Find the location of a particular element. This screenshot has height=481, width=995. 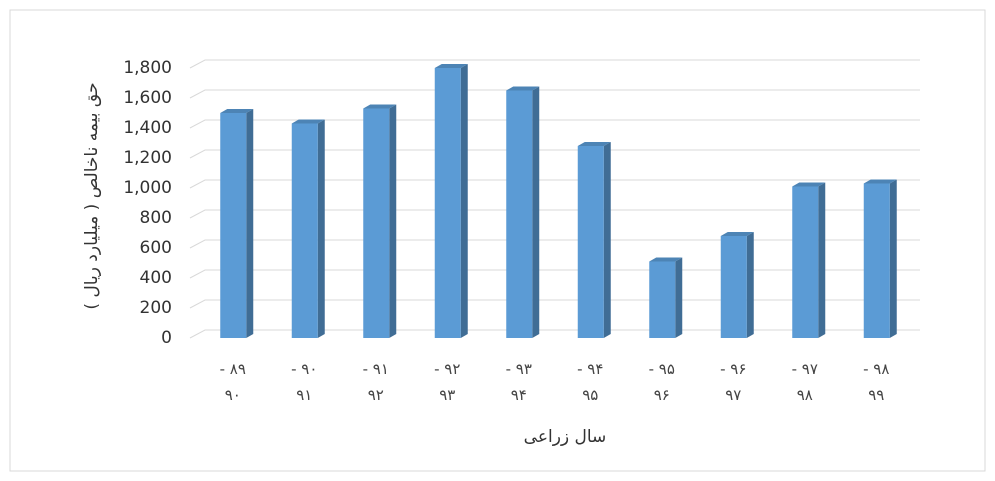

x-tick-label: ۹۱ - ۹۲ is located at coordinates (375, 382).